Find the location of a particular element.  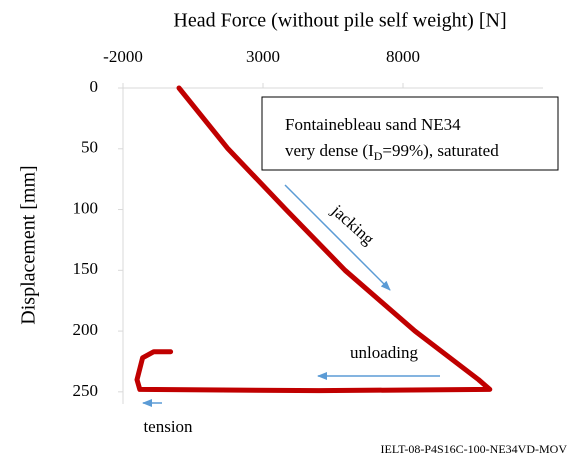

footer: IELT-08-P4S16C-100-NE34VD-MOV is located at coordinates (474, 449).